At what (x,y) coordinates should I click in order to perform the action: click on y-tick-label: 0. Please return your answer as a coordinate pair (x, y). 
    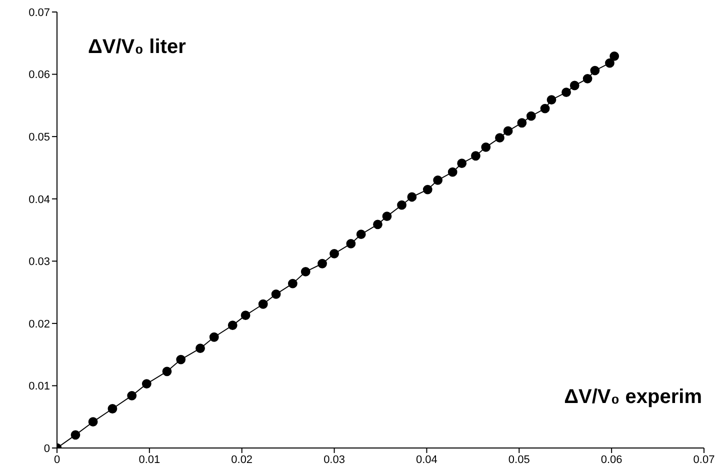
    Looking at the image, I should click on (47, 448).